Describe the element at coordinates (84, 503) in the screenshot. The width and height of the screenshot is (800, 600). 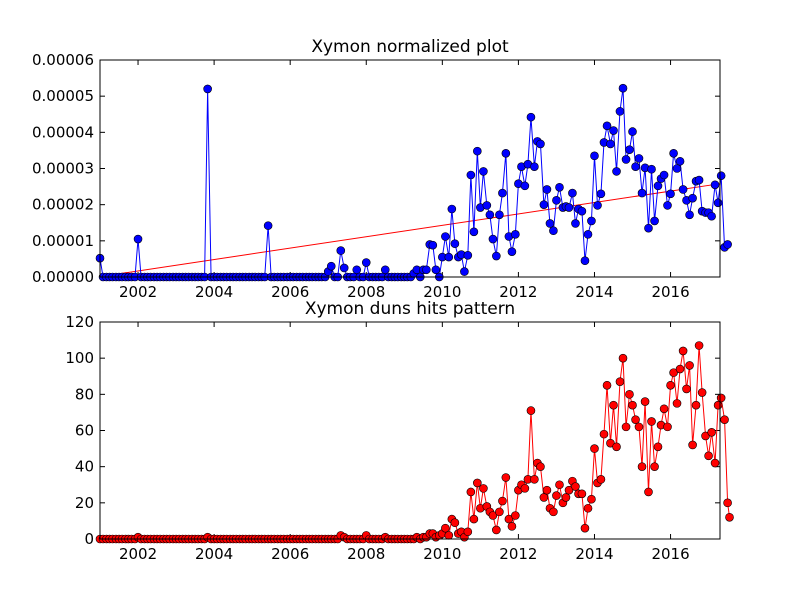
I see `y-tick-label: 20` at that location.